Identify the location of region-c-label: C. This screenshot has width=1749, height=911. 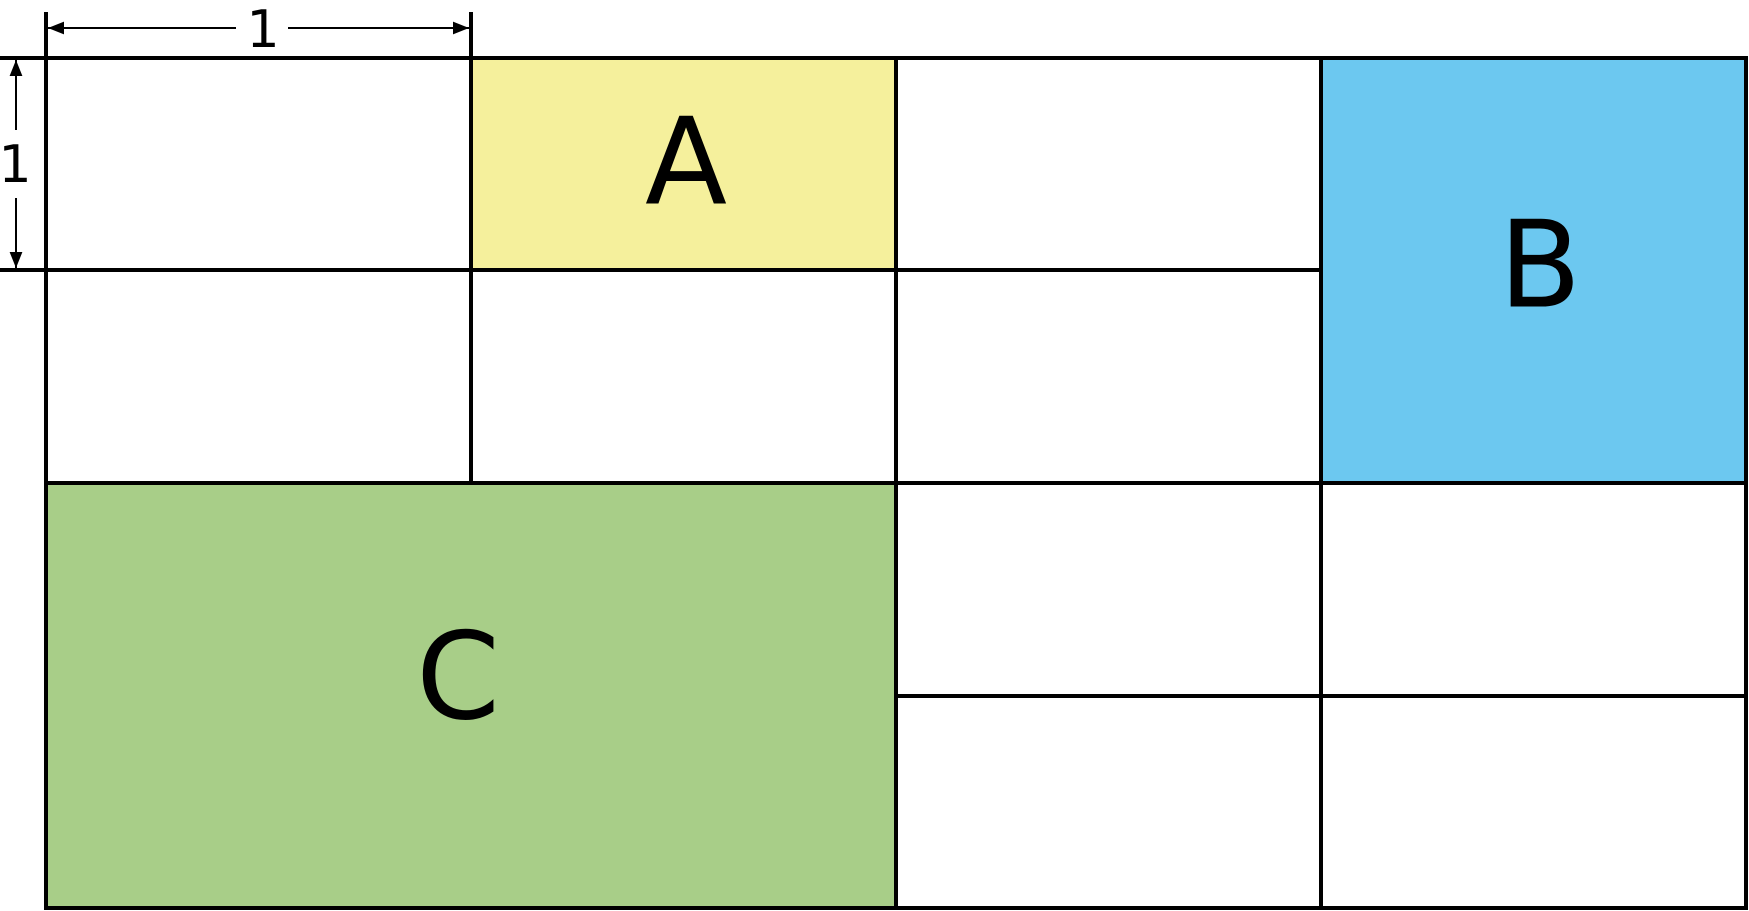
(458, 678).